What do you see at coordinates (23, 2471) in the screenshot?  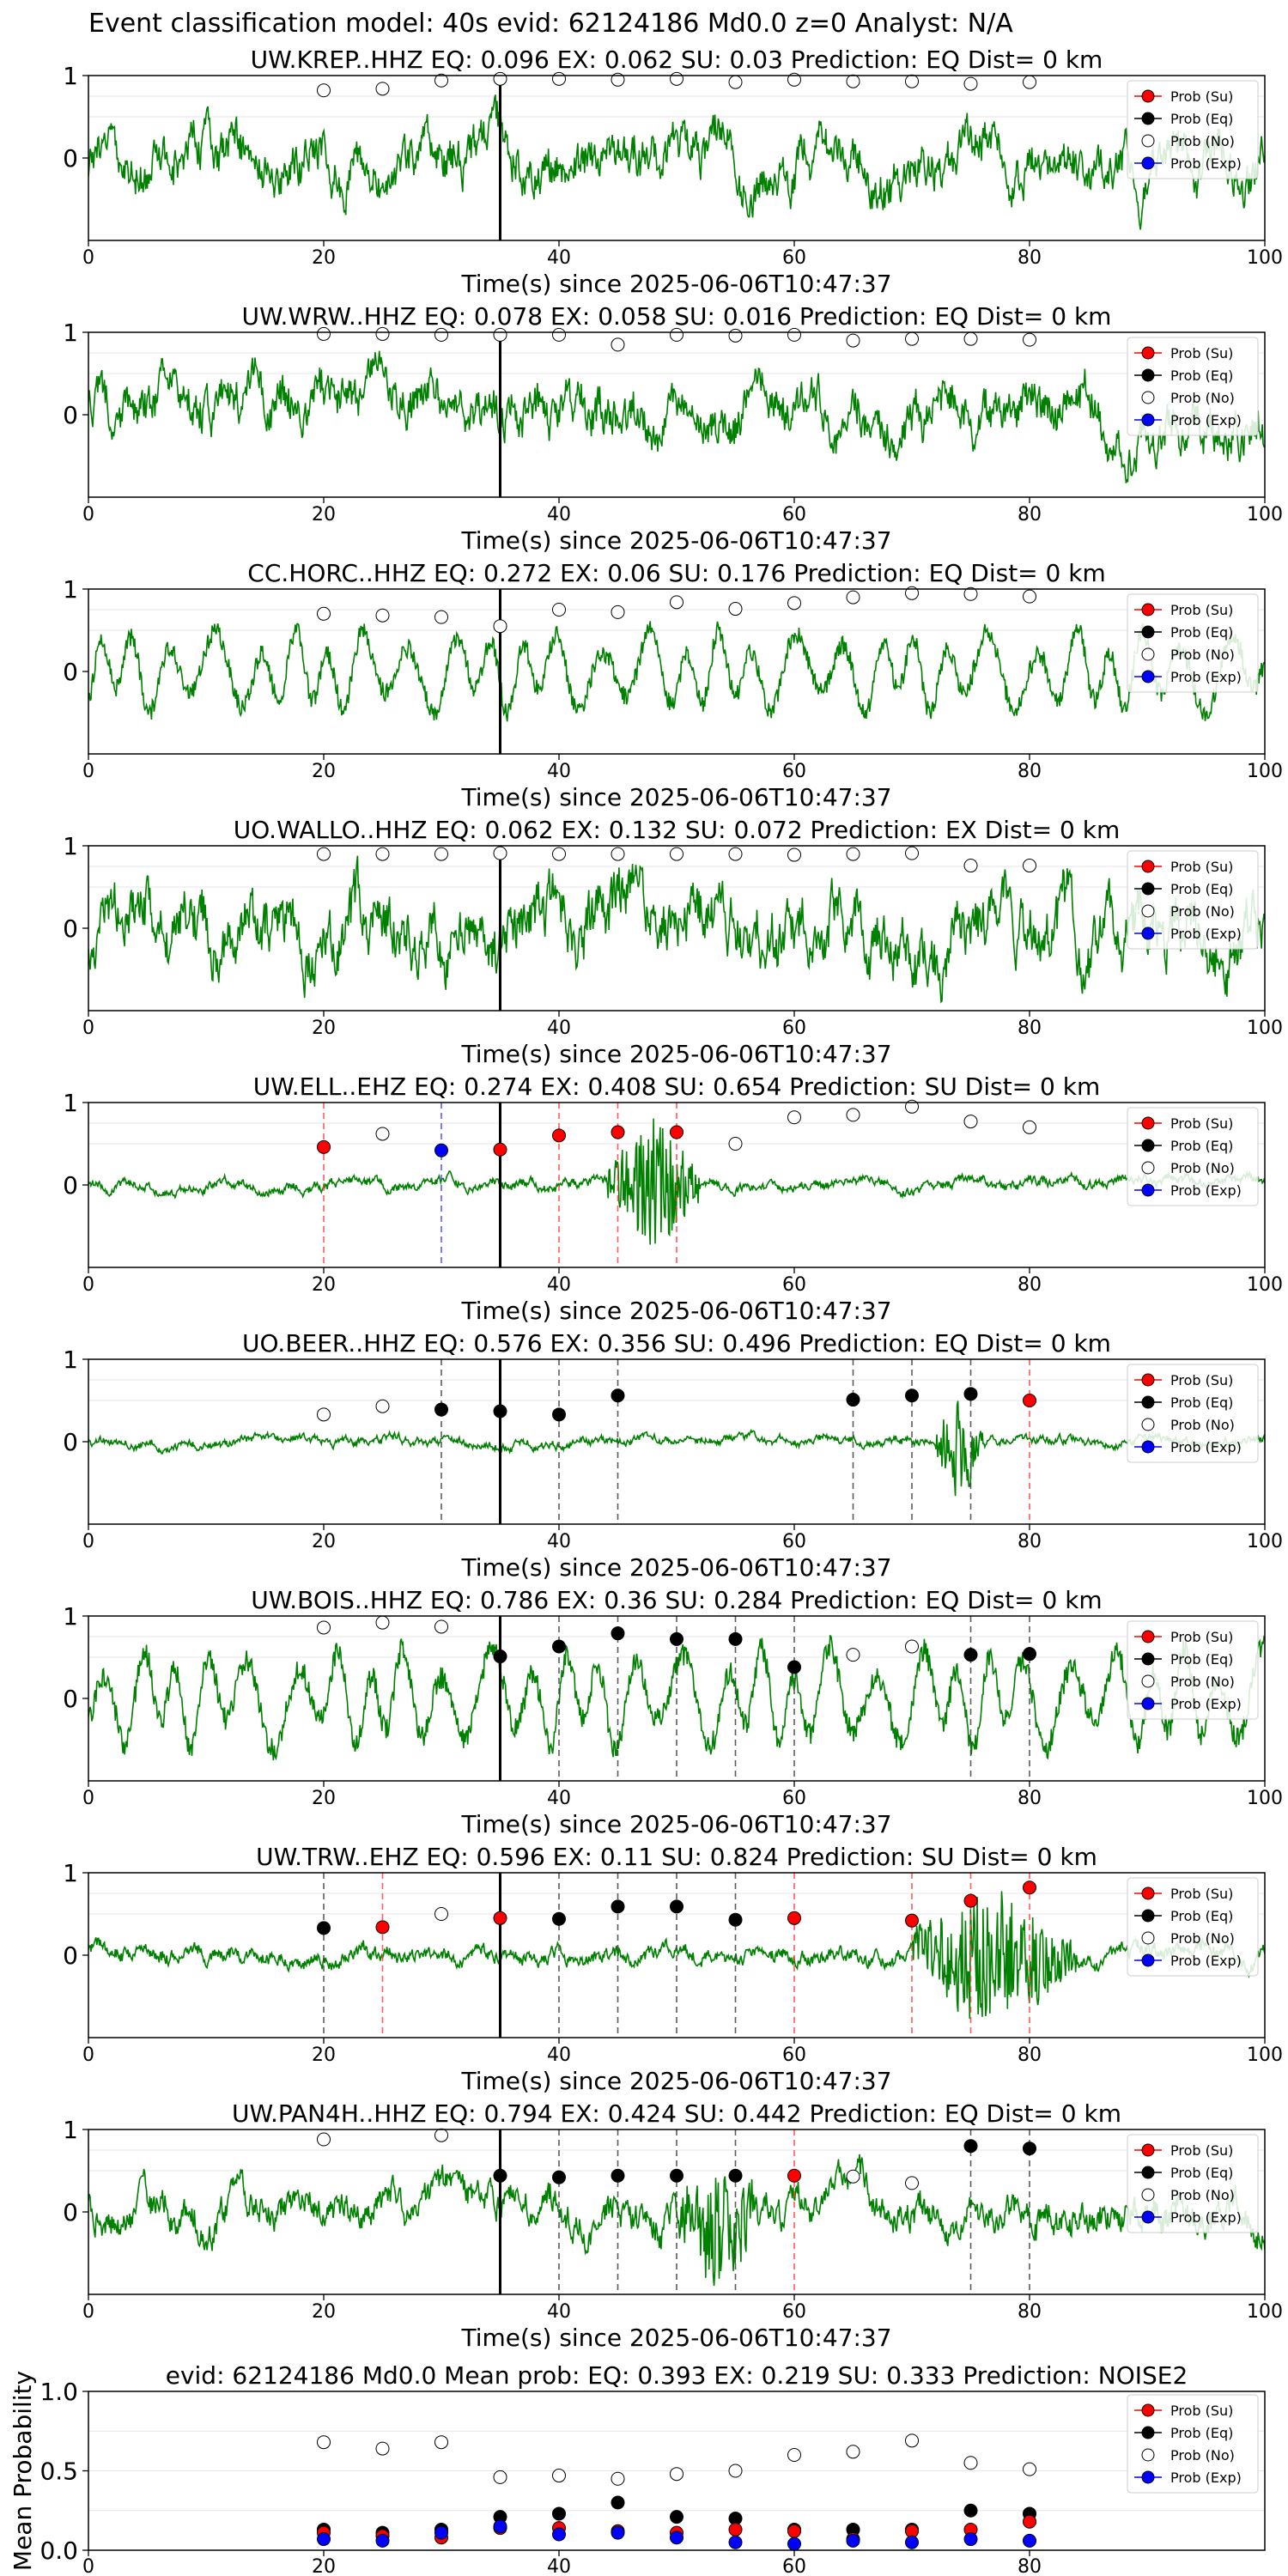 I see `y-axis-label: Mean Probability` at bounding box center [23, 2471].